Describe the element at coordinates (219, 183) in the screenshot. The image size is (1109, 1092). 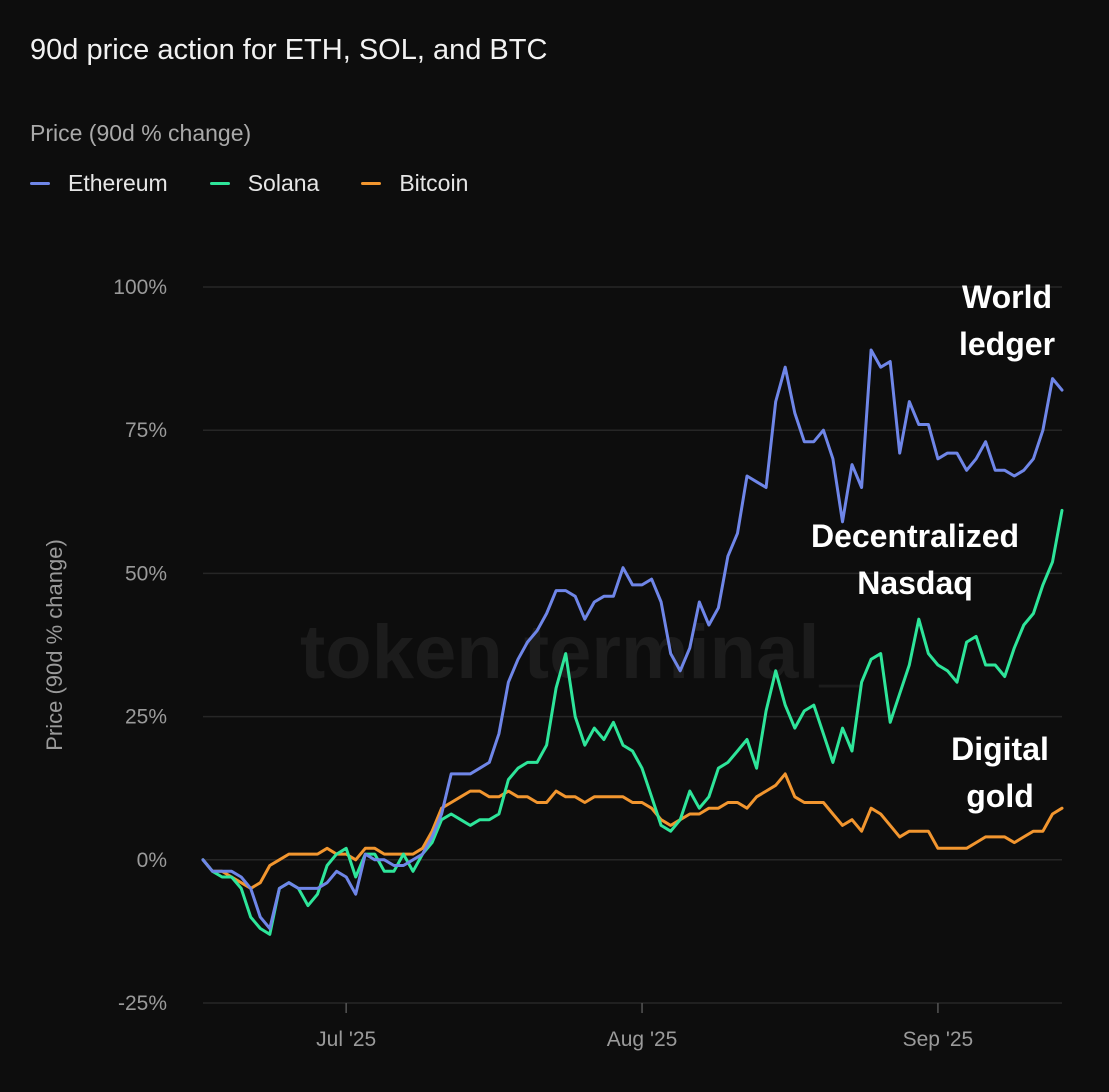
I see `legend-swatch-solana` at that location.